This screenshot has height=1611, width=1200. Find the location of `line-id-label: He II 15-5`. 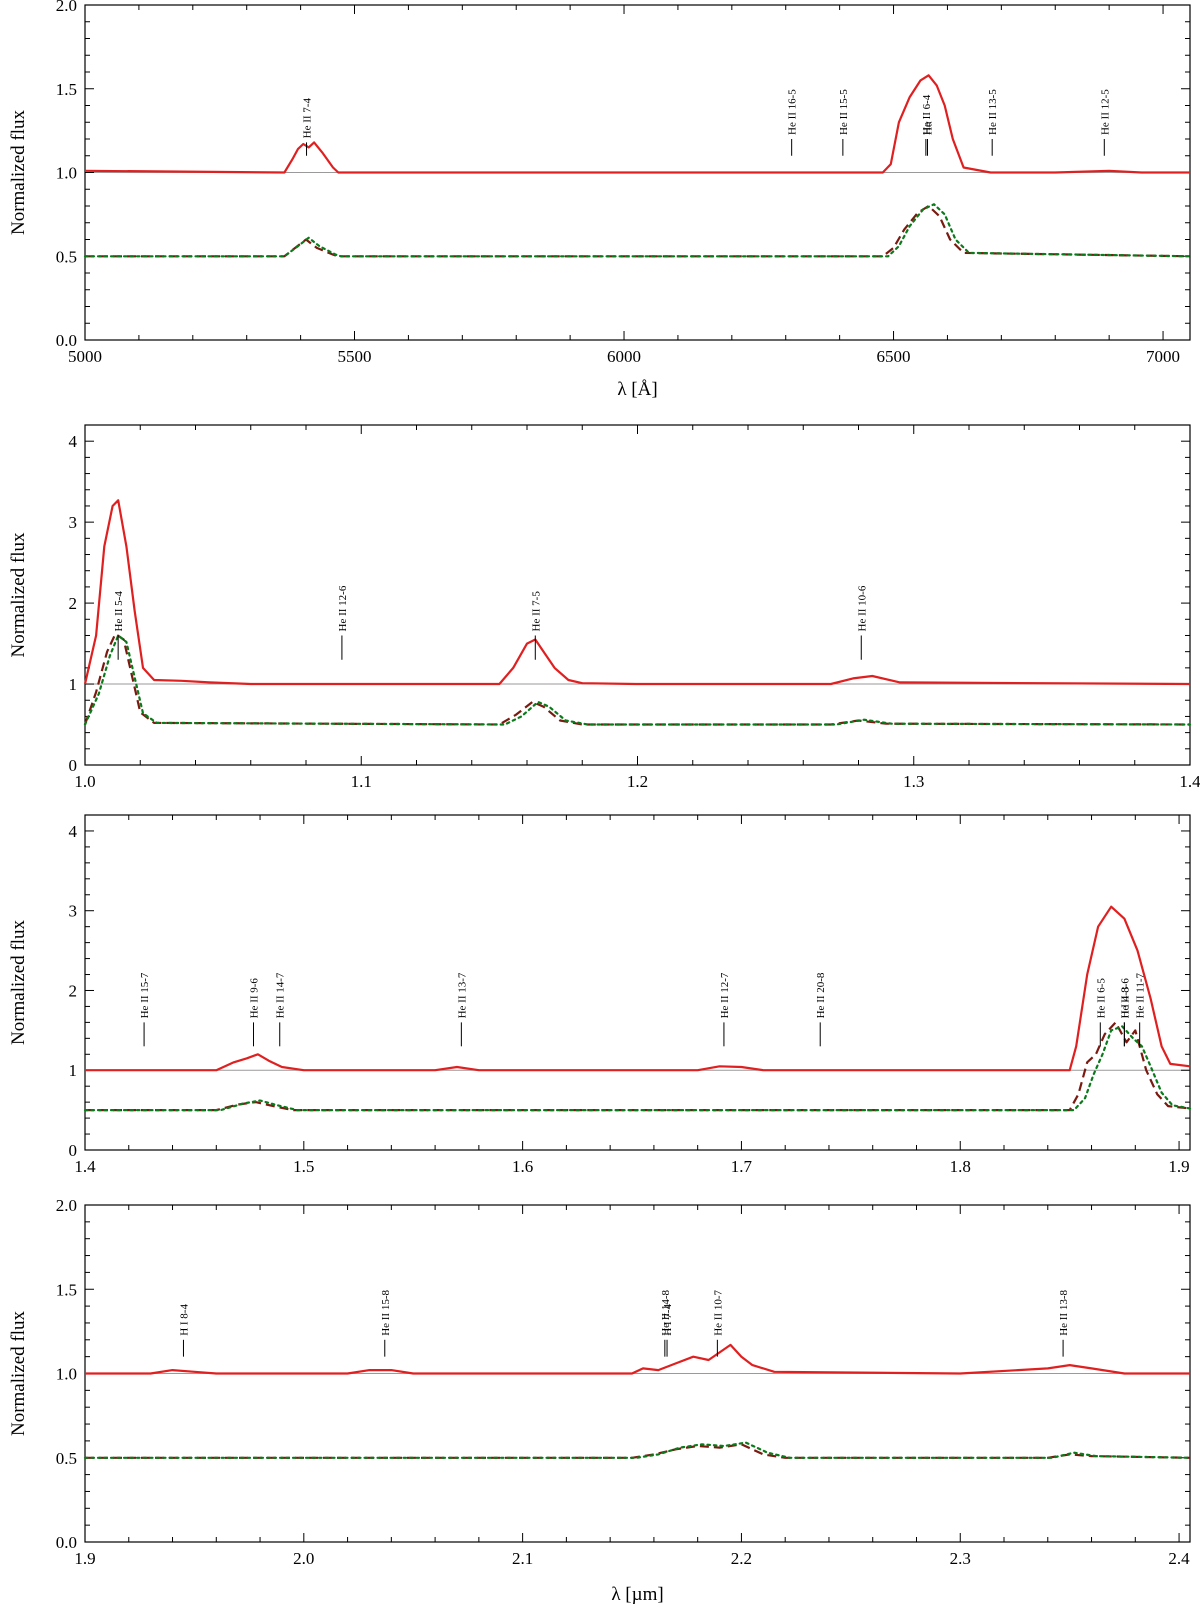

line-id-label: He II 15-5 is located at coordinates (844, 112).